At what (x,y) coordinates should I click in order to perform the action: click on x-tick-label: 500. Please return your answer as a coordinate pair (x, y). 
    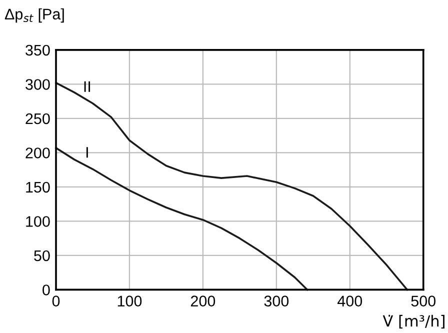
    Looking at the image, I should click on (423, 301).